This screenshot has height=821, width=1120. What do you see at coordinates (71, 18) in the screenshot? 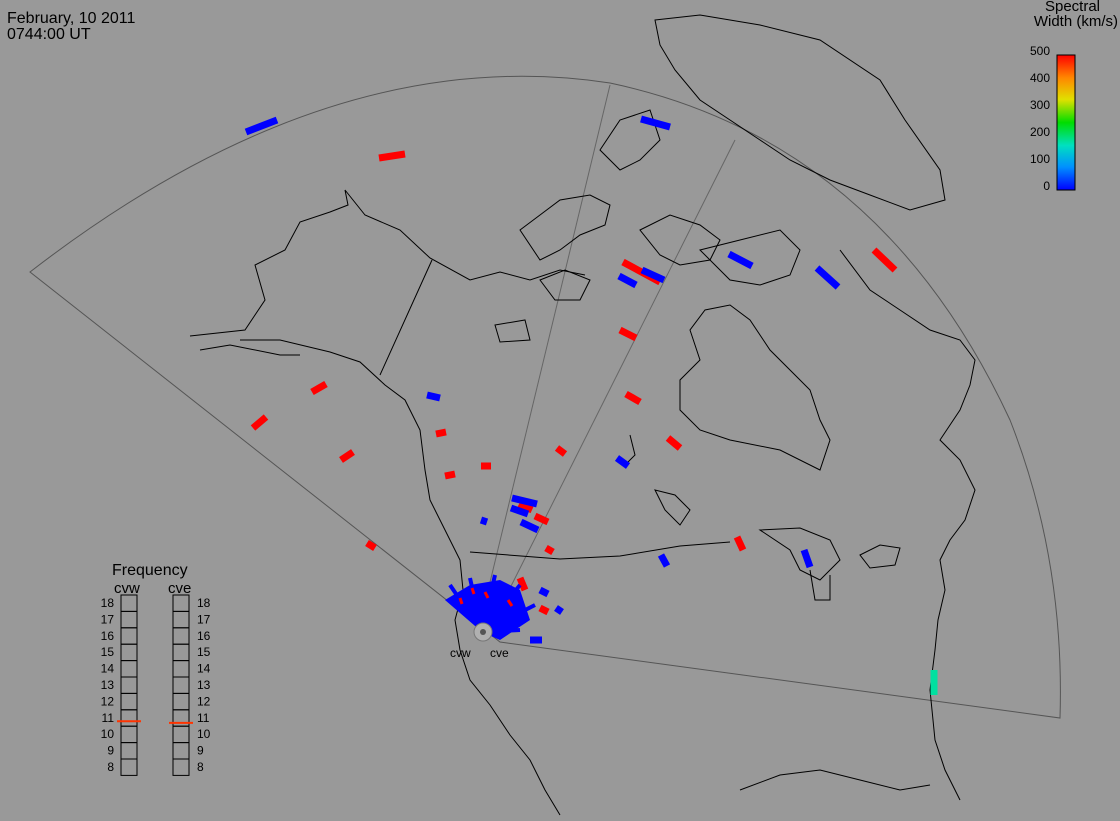
I see `date-label: February, 10 2011` at bounding box center [71, 18].